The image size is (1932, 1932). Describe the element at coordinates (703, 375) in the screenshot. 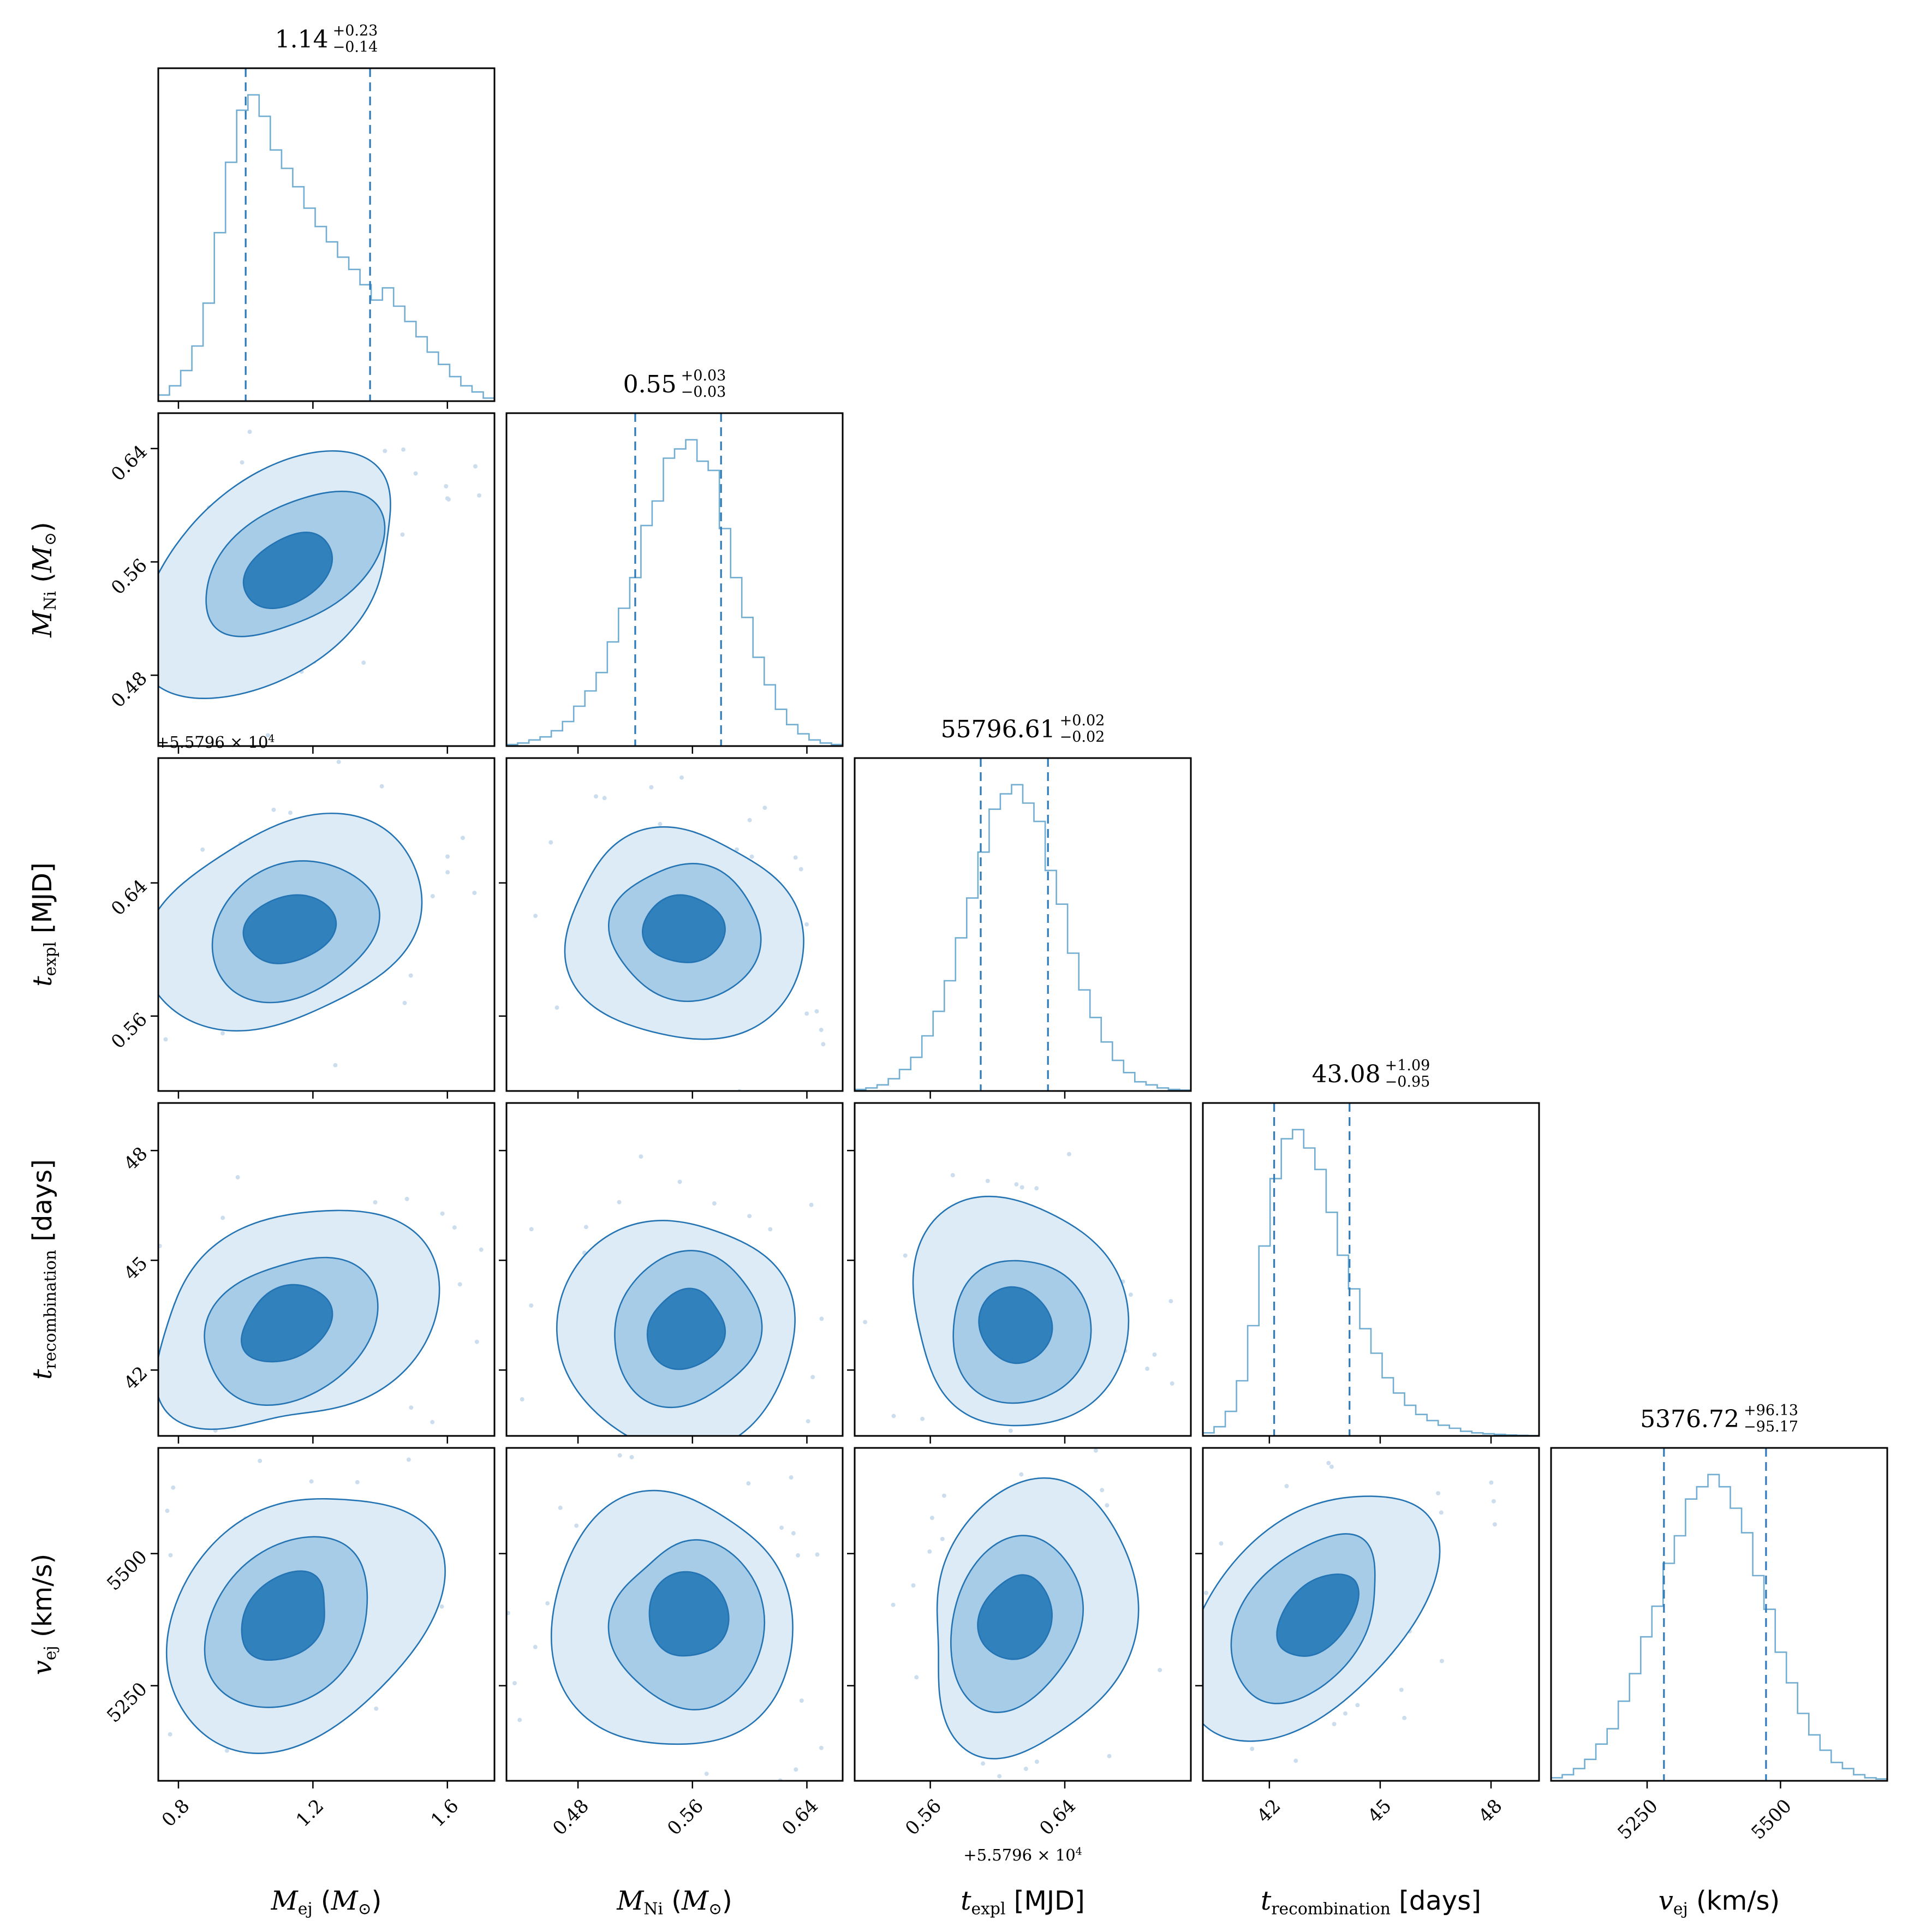

I see `title-plus: +0.03` at that location.